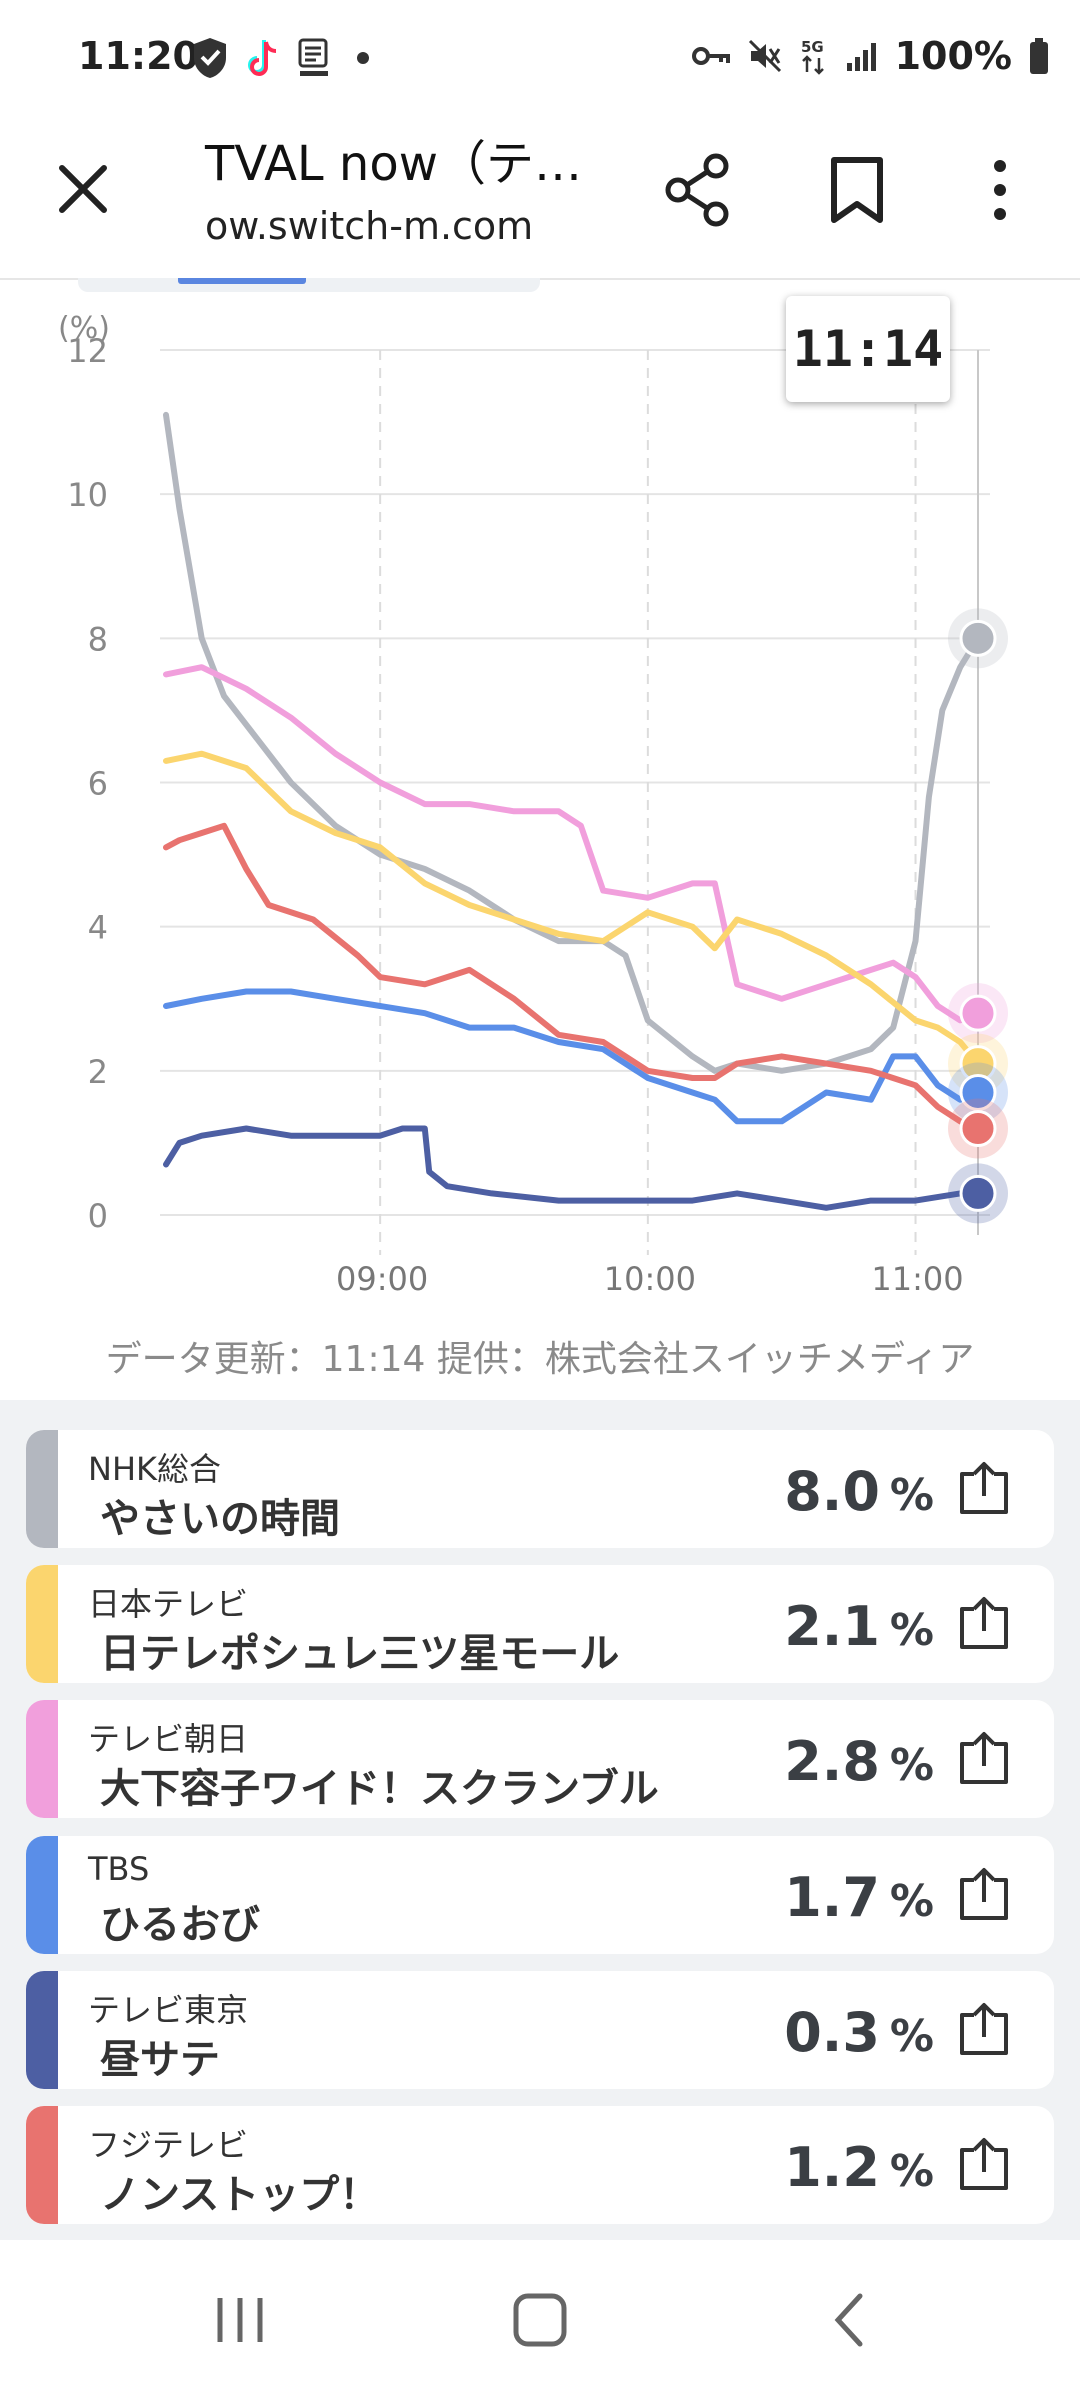 The width and height of the screenshot is (1080, 2400). I want to click on key-icon, so click(711, 56).